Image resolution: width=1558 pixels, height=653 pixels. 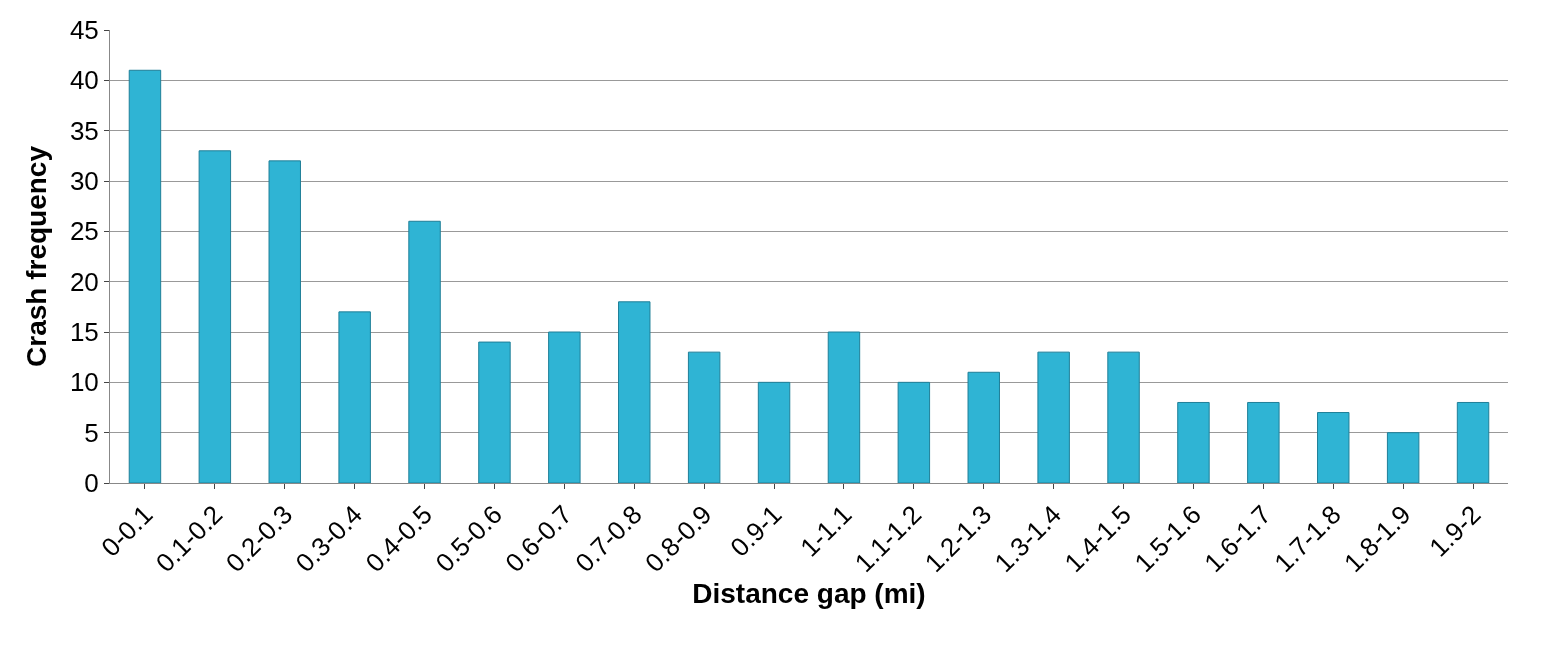 What do you see at coordinates (84, 231) in the screenshot?
I see `y-tick-label: 25` at bounding box center [84, 231].